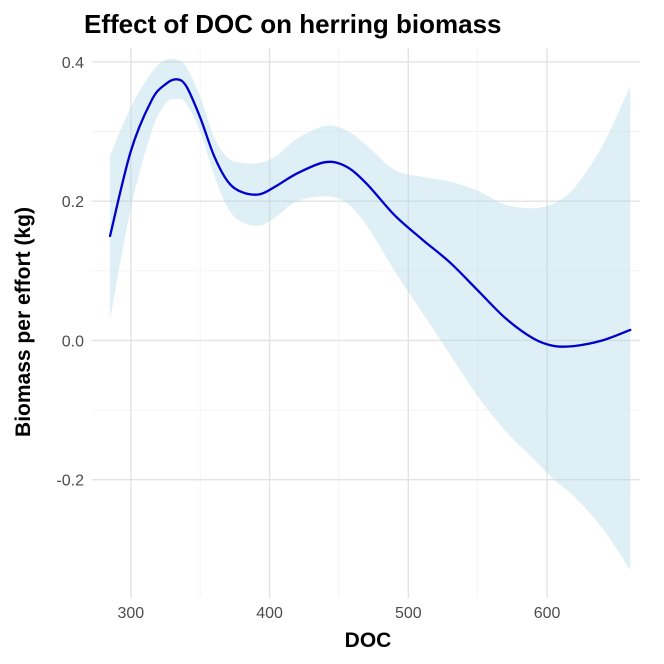 The width and height of the screenshot is (664, 664). I want to click on y-tick-label: 0.2, so click(73, 202).